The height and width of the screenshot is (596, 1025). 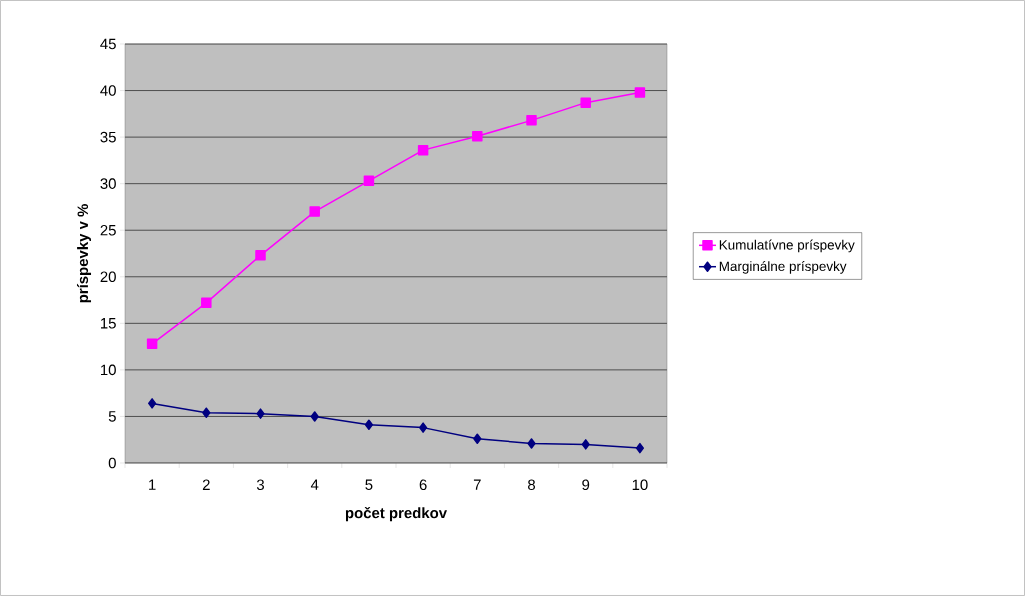 What do you see at coordinates (532, 485) in the screenshot?
I see `x-tick-label: 8` at bounding box center [532, 485].